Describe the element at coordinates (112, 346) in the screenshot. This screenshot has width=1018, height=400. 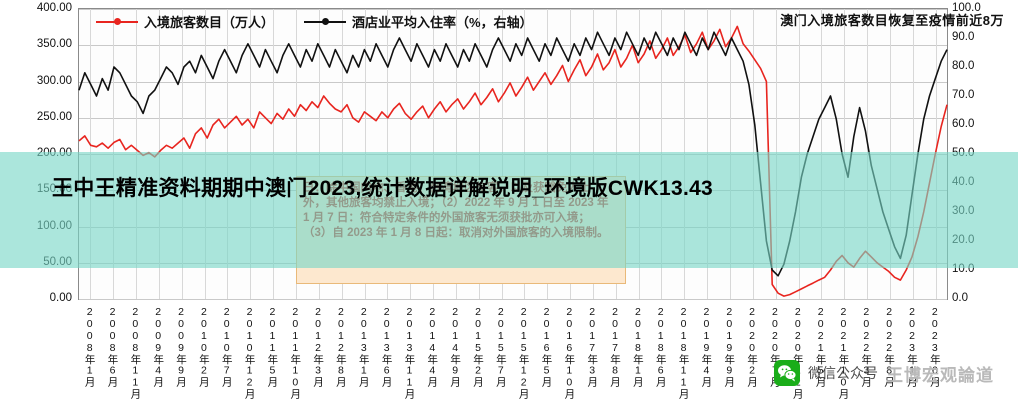
I see `x-axis-tick: 2008年6月` at that location.